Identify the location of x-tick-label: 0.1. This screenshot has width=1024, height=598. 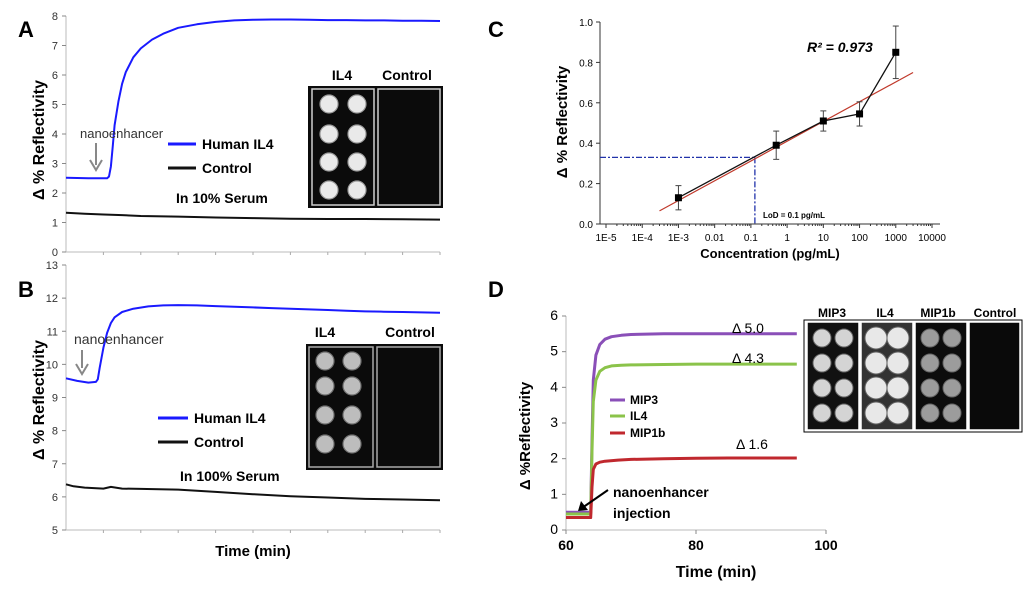
(751, 238).